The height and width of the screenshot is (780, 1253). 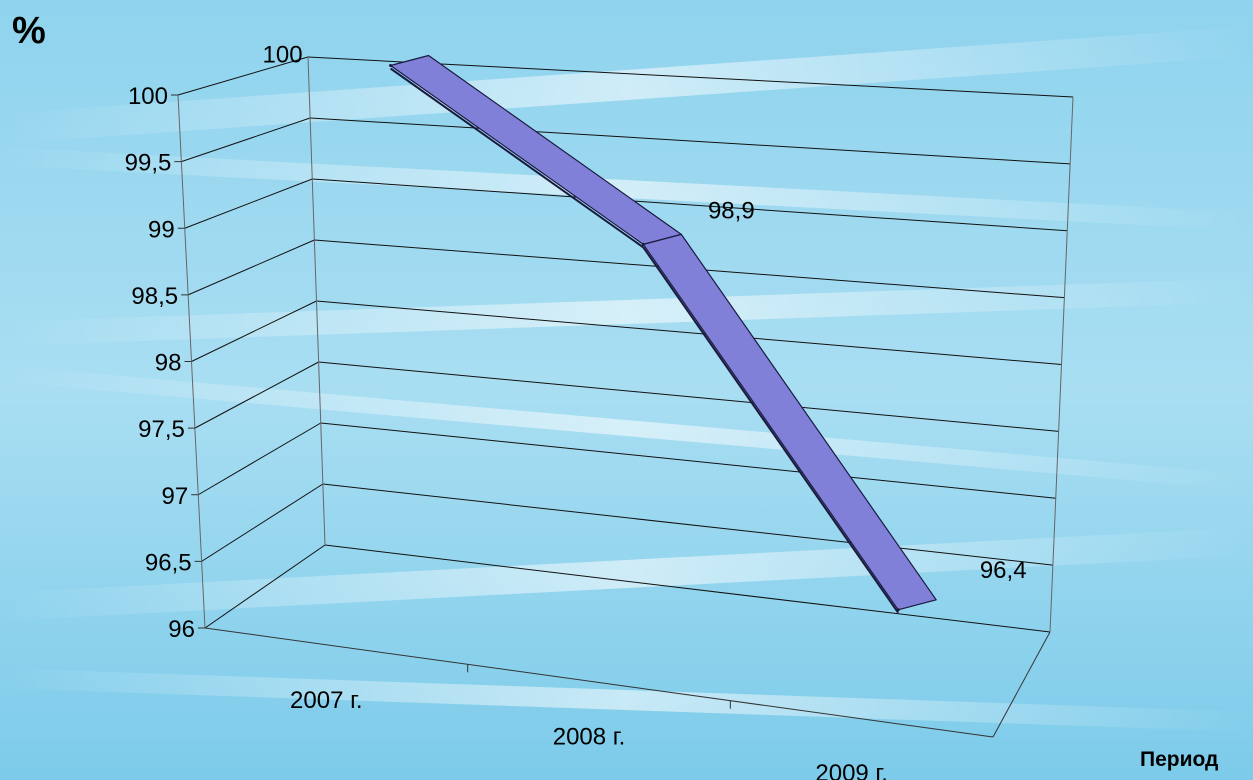 I want to click on y-tick-label: 96, so click(x=181, y=629).